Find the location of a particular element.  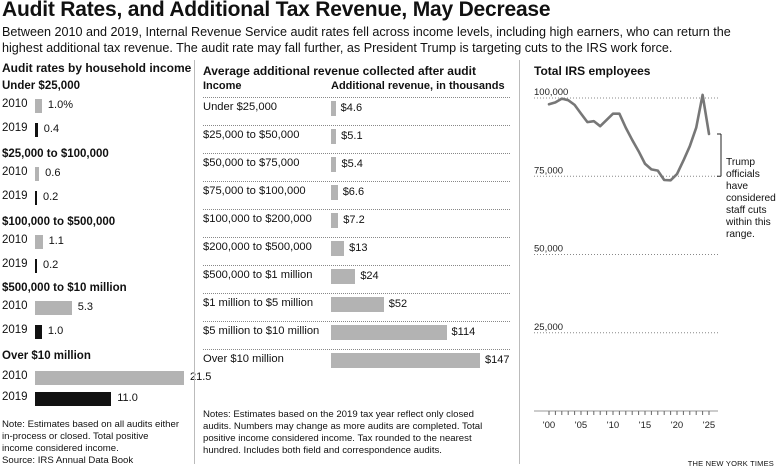

credit: THE NEW YORK TIMES is located at coordinates (730, 463).